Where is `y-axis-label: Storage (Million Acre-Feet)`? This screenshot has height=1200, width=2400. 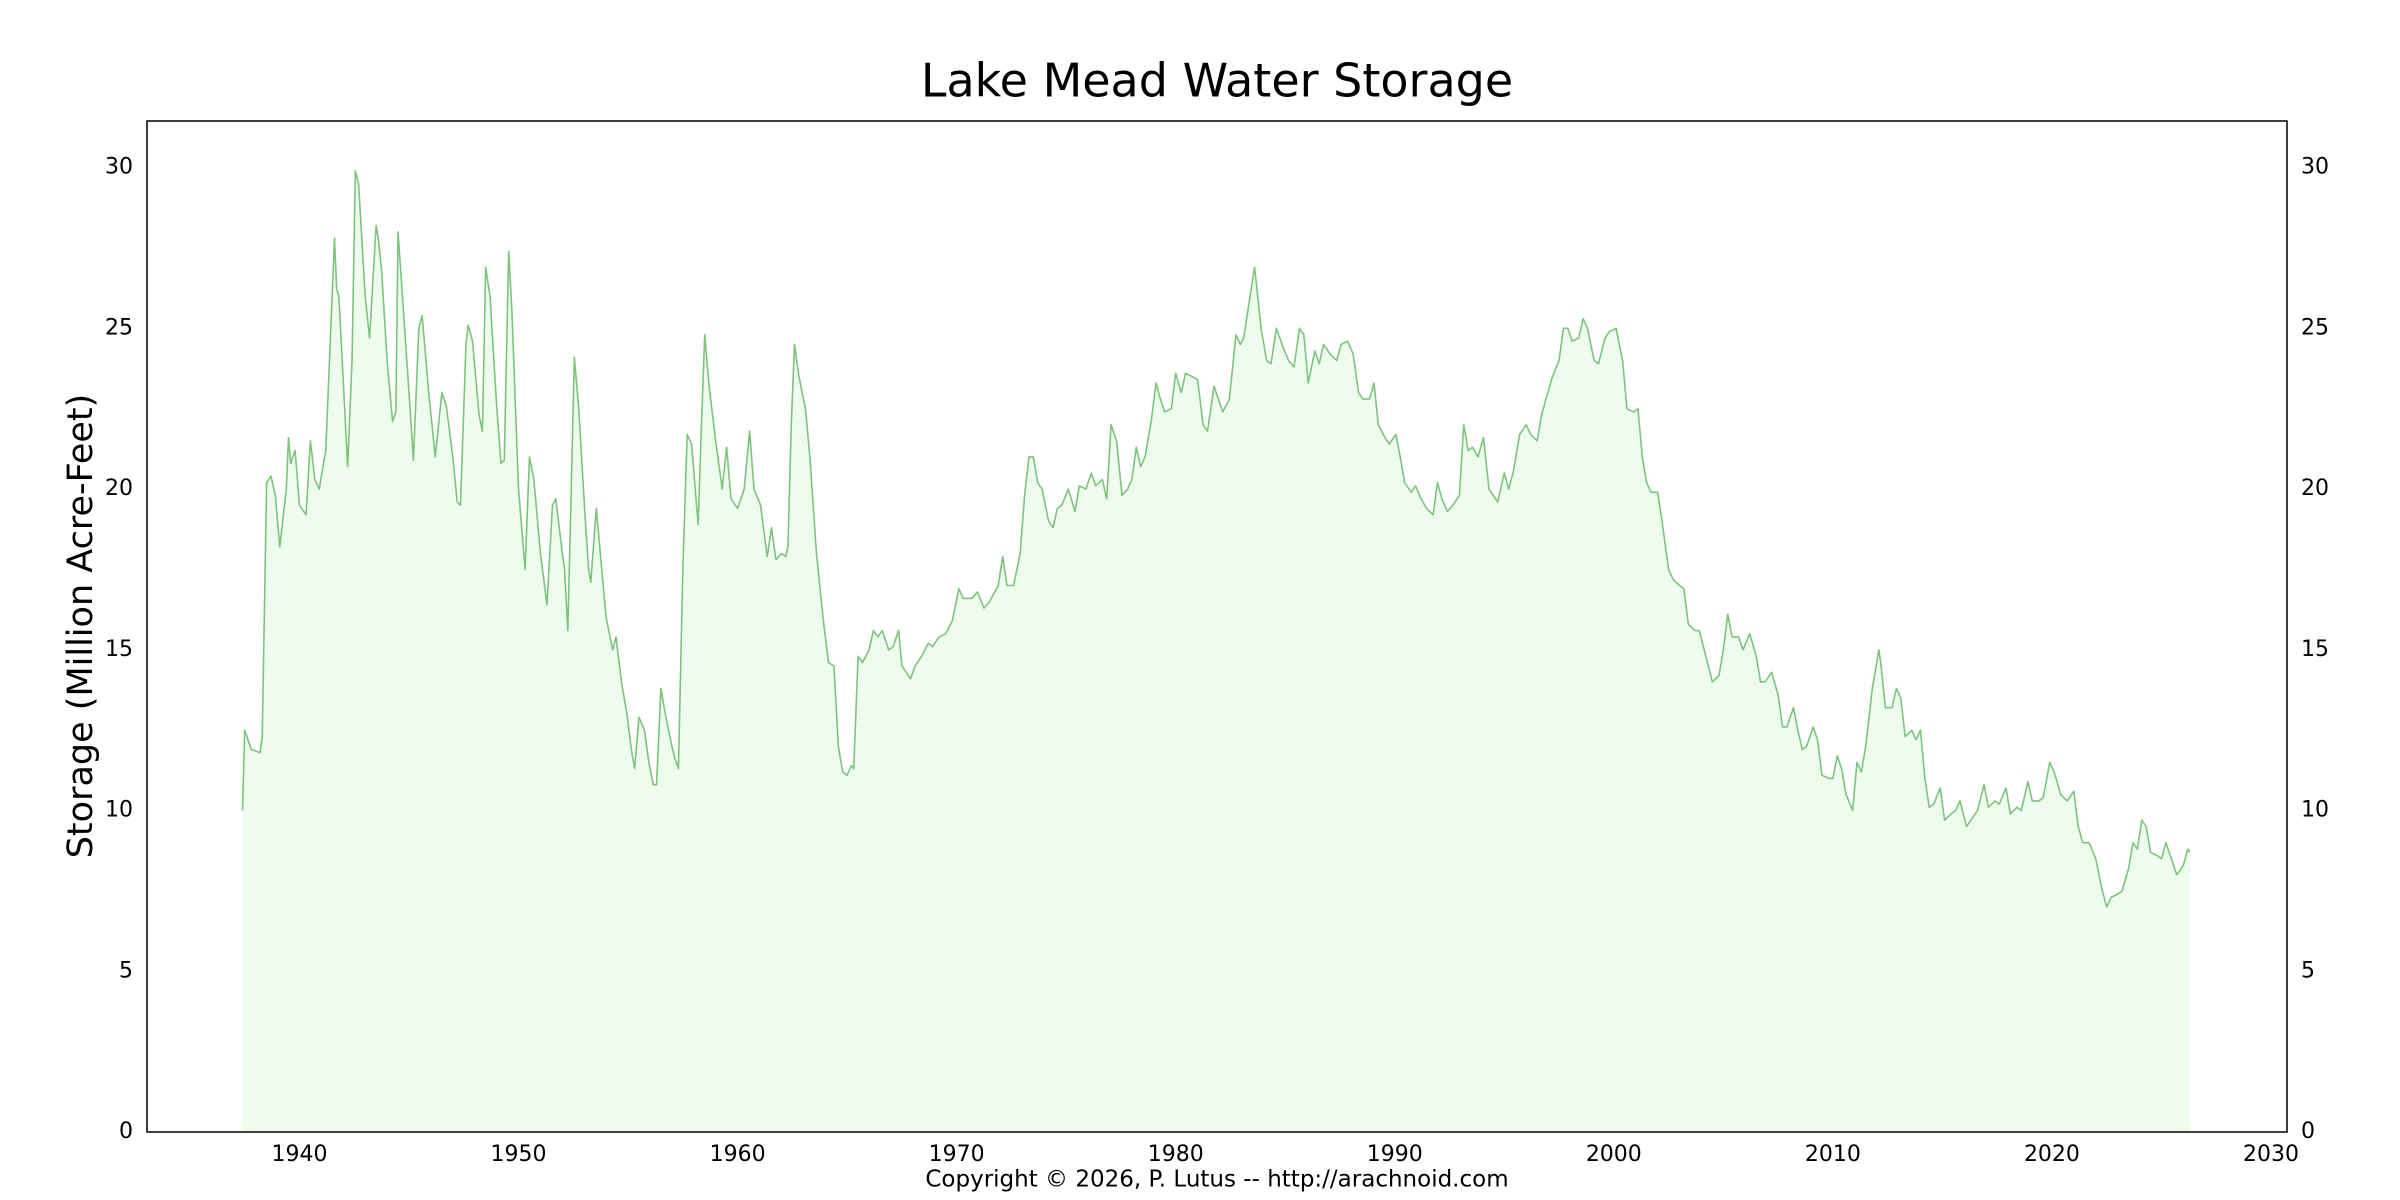
y-axis-label: Storage (Million Acre-Feet) is located at coordinates (81, 626).